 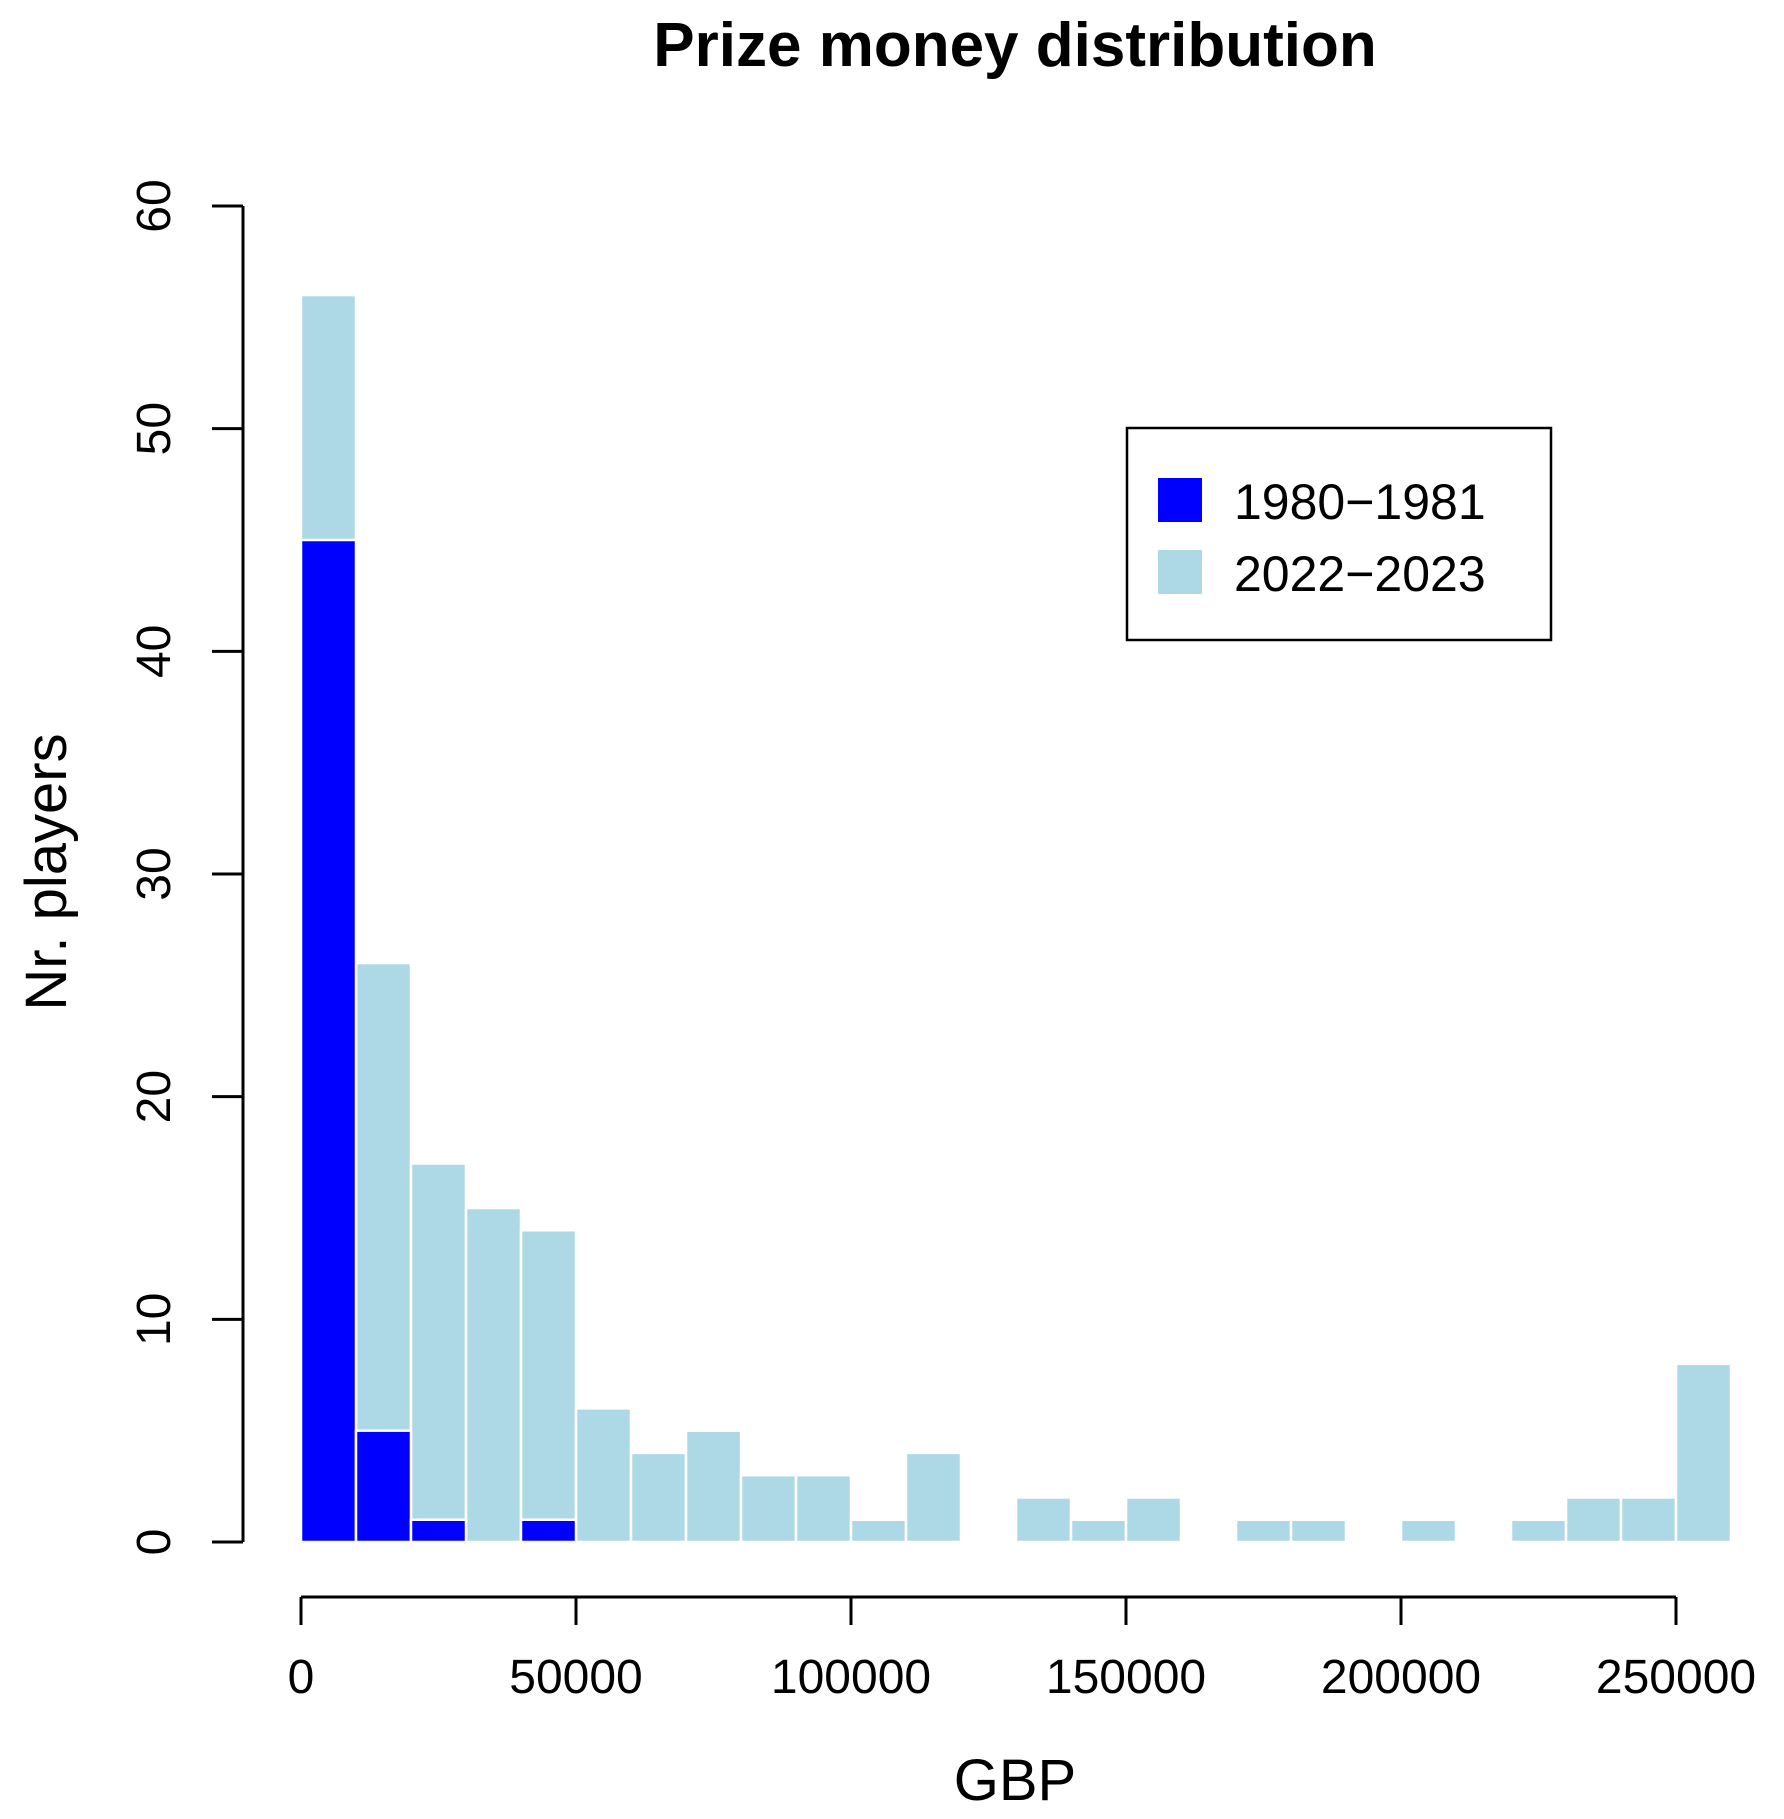 What do you see at coordinates (575, 1677) in the screenshot?
I see `x-tick-label-50000: 50000` at bounding box center [575, 1677].